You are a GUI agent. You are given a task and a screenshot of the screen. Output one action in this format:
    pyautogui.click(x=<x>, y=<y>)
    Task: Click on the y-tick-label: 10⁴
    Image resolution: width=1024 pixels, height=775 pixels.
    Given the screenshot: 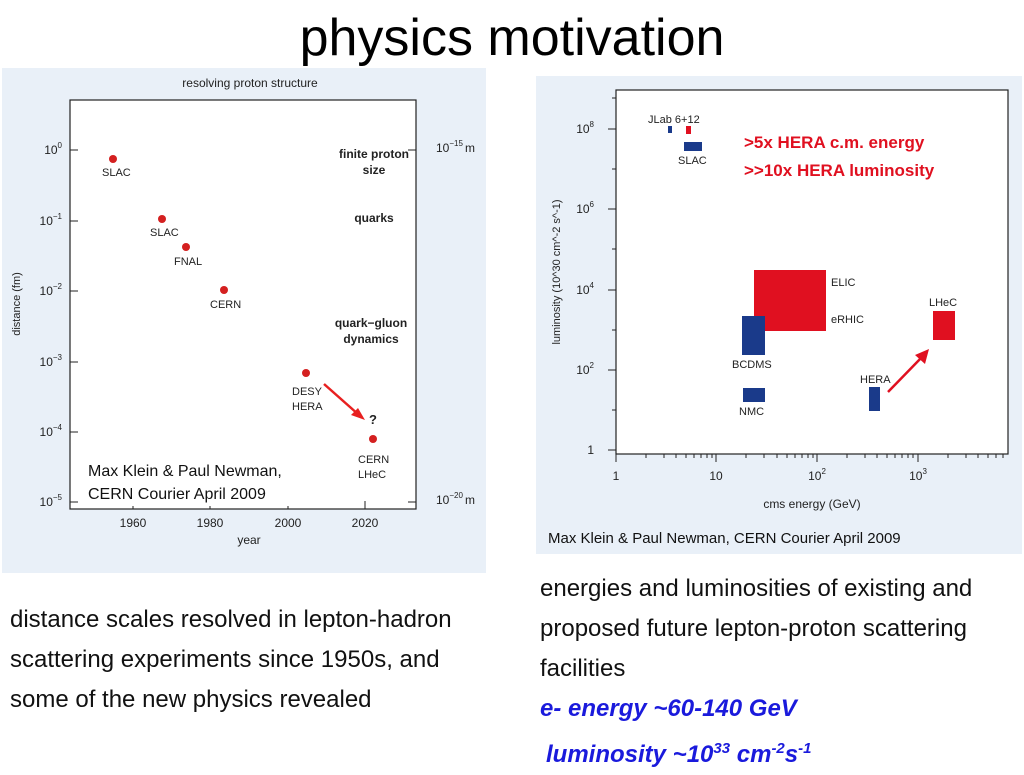 What is the action you would take?
    pyautogui.click(x=585, y=289)
    